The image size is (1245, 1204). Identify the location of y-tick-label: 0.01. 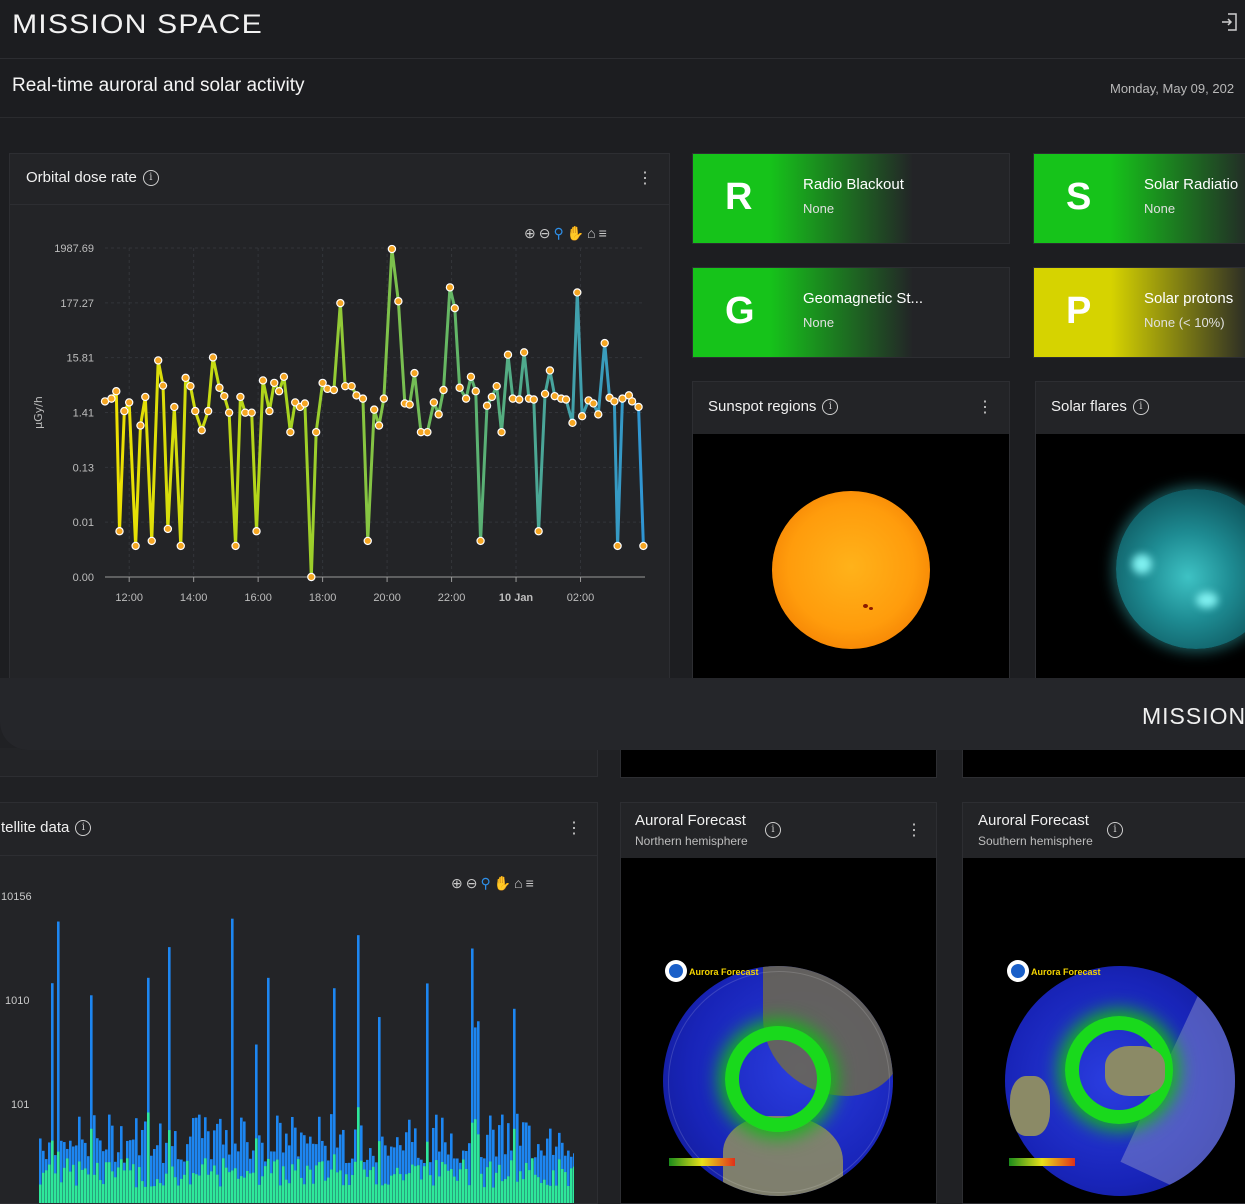
(83, 523).